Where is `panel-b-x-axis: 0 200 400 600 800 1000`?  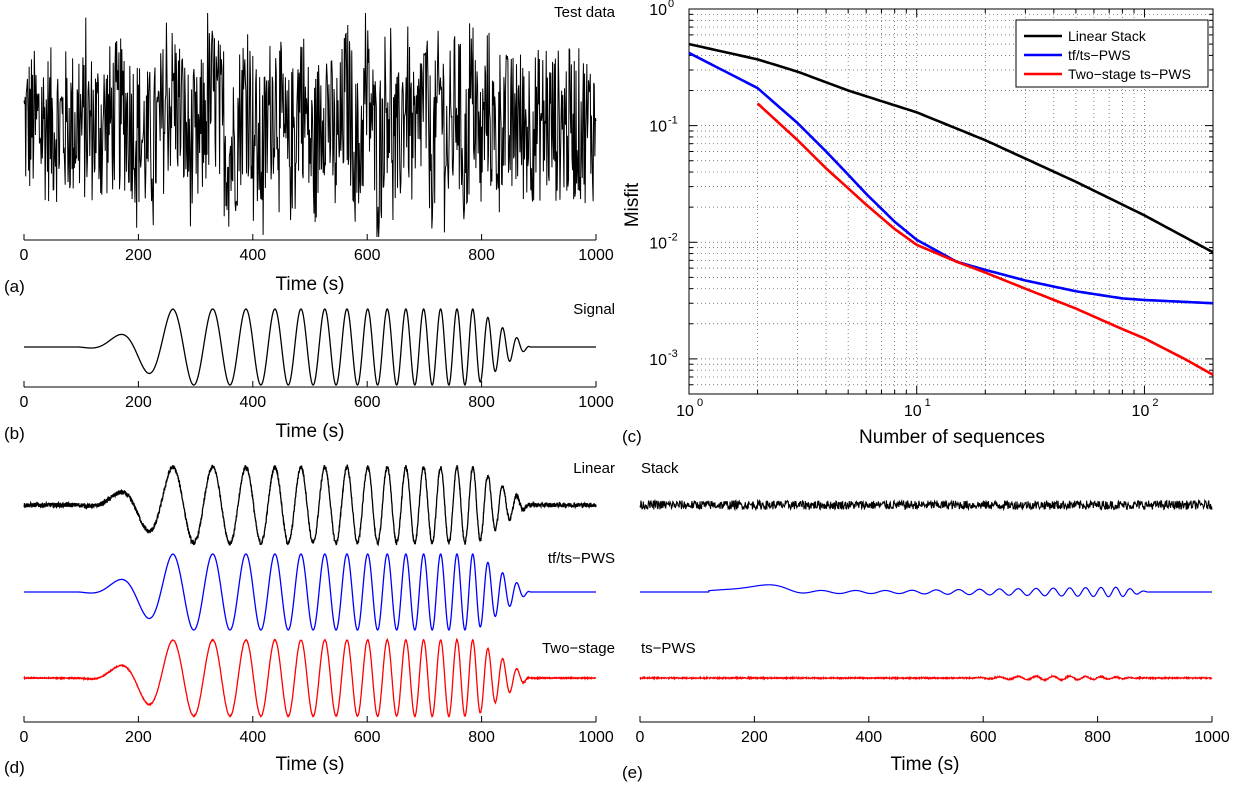 panel-b-x-axis: 0 200 400 600 800 1000 is located at coordinates (317, 396).